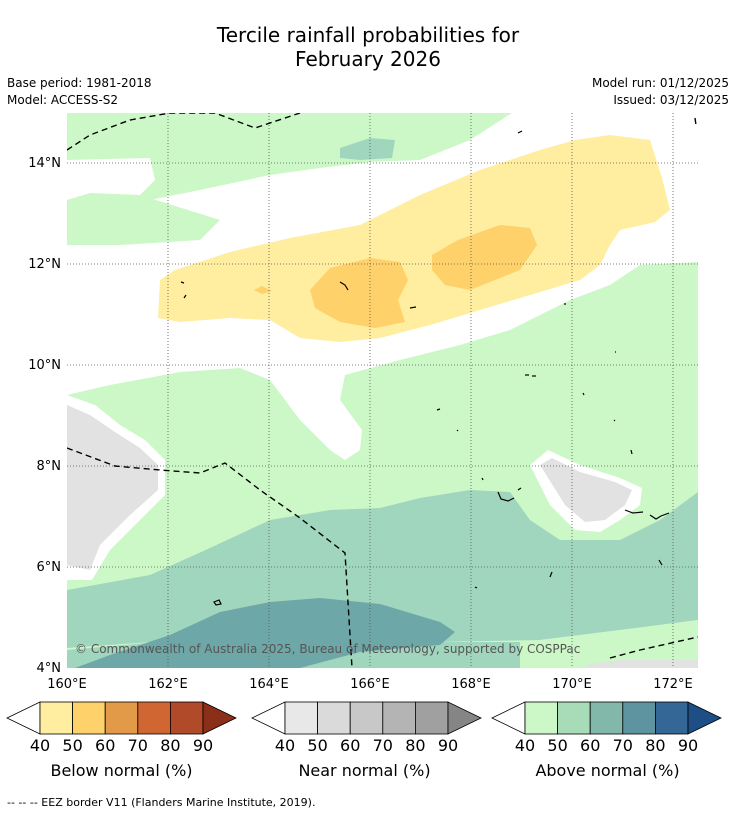  What do you see at coordinates (67, 684) in the screenshot?
I see `lon-label: 160°E` at bounding box center [67, 684].